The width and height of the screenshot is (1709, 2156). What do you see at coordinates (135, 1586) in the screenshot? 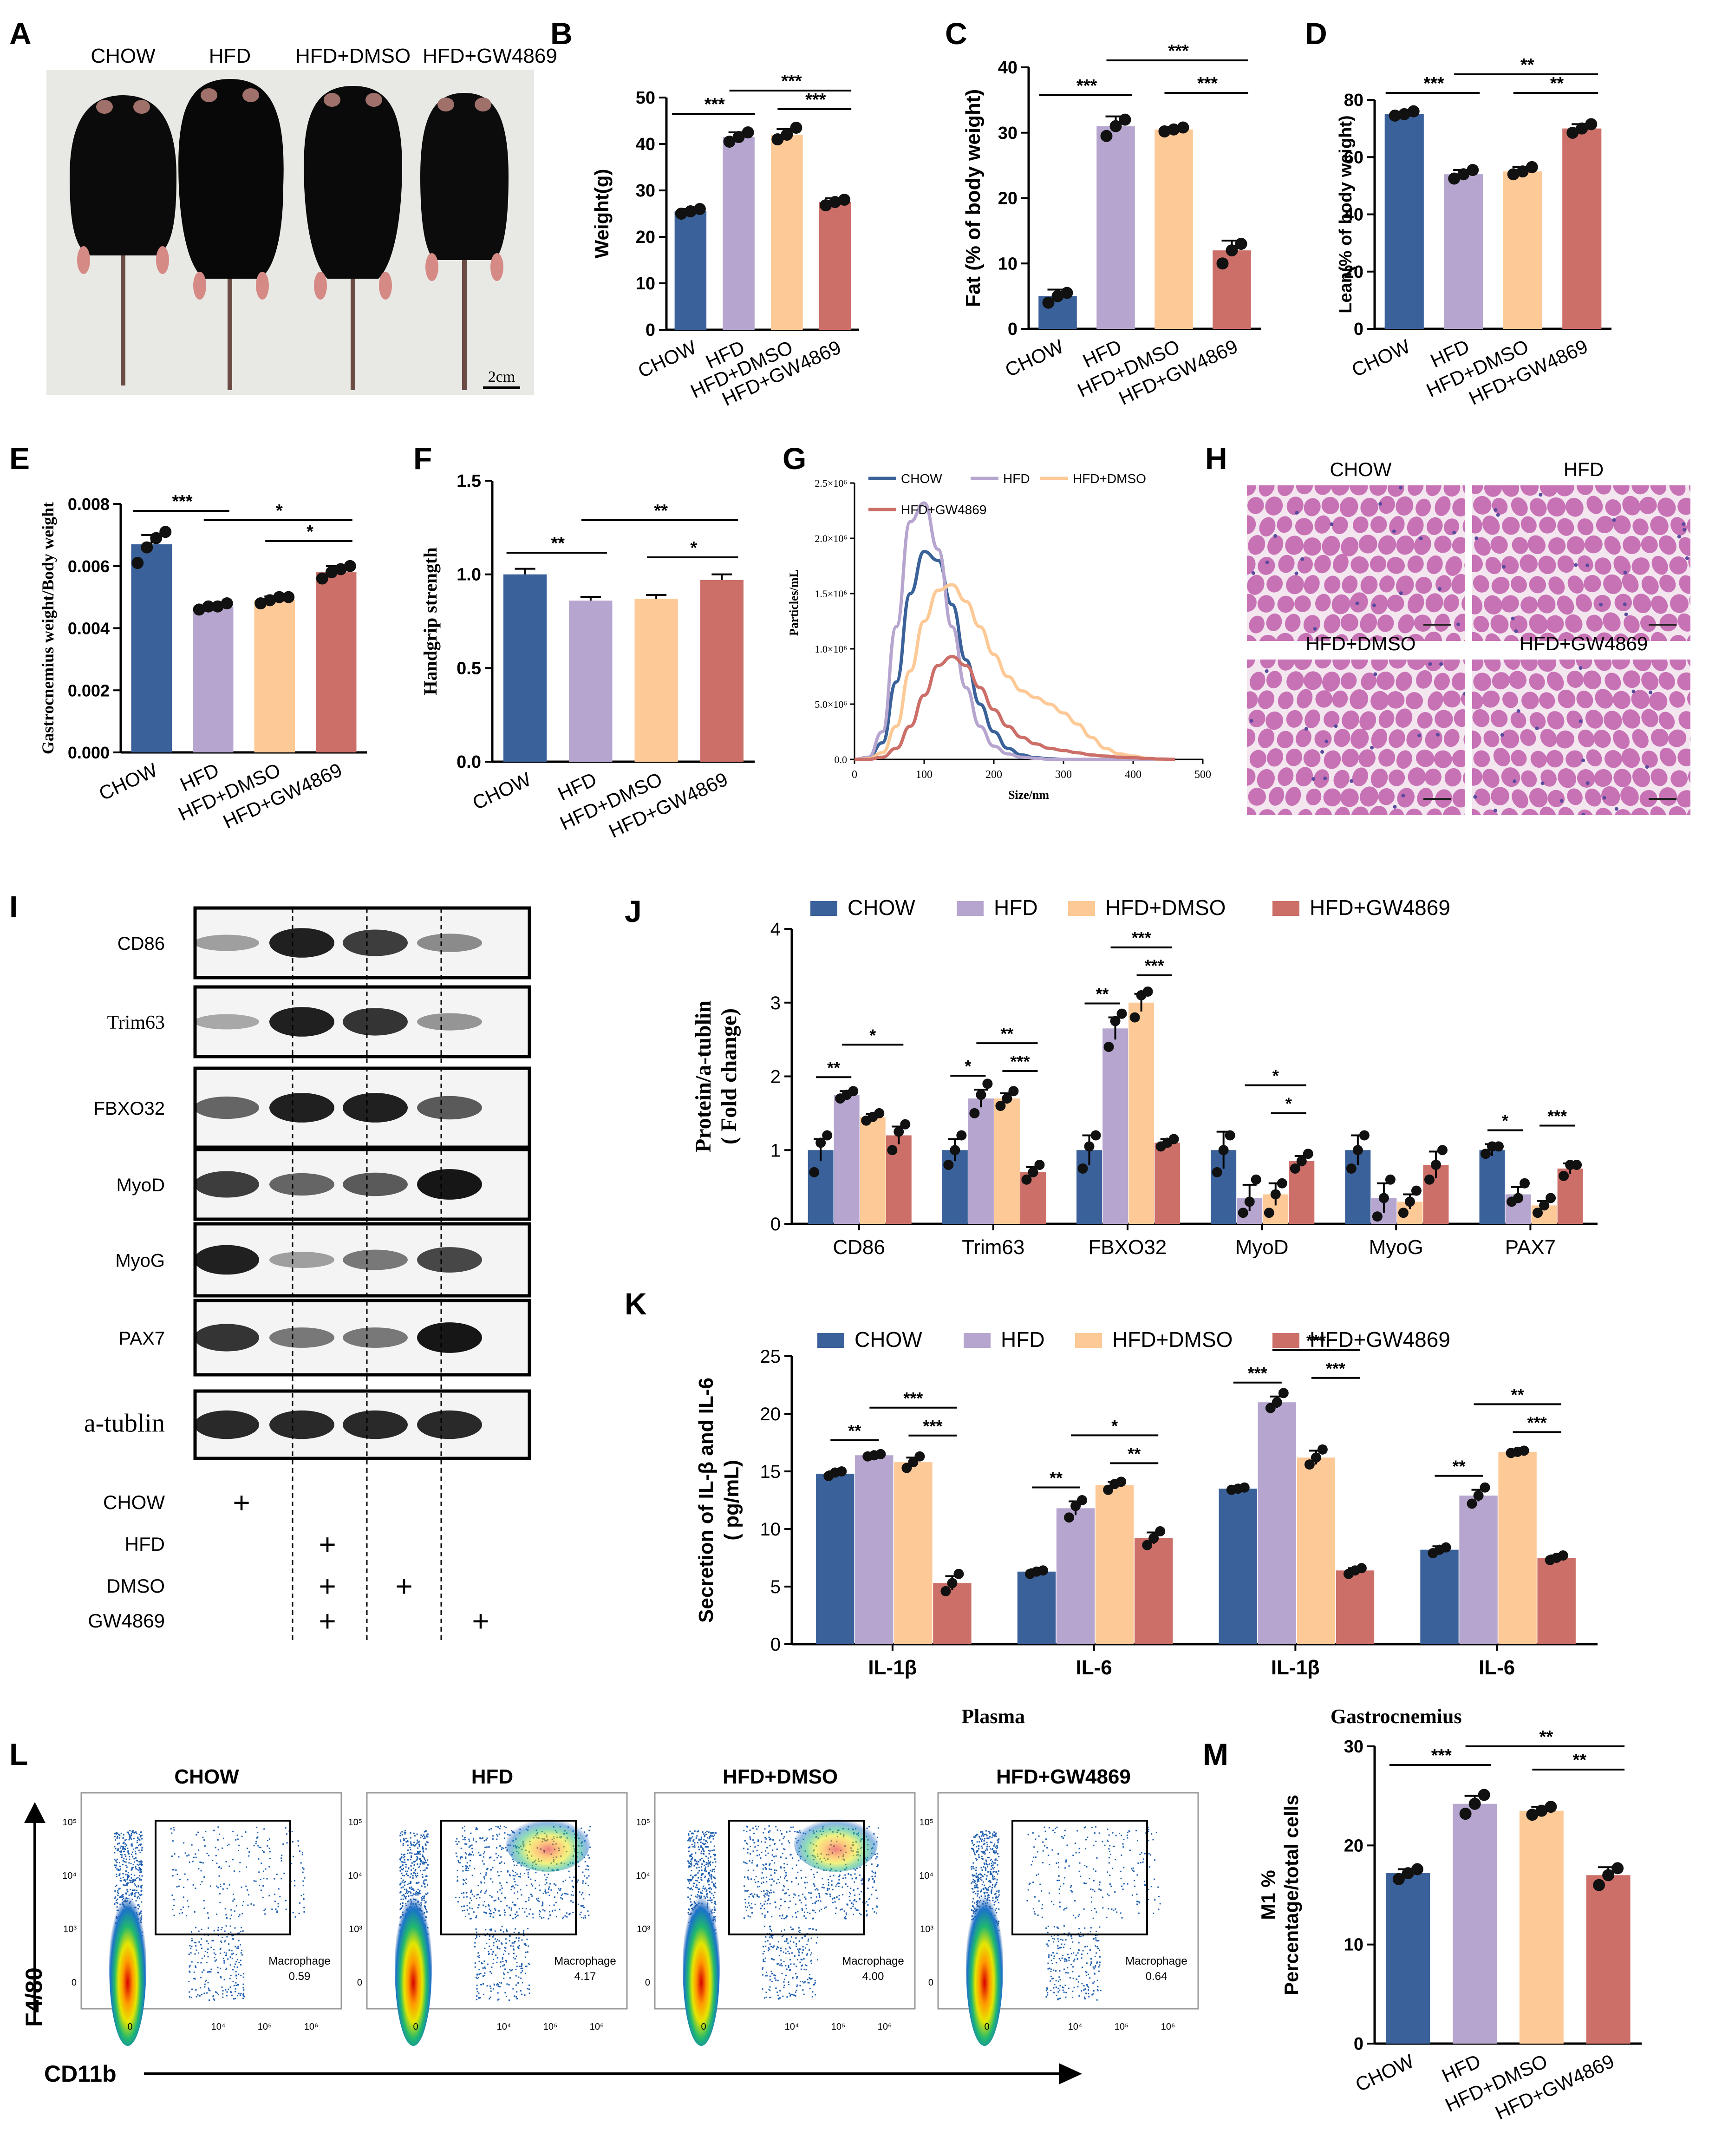
I see `treatment-label: DMSO` at bounding box center [135, 1586].